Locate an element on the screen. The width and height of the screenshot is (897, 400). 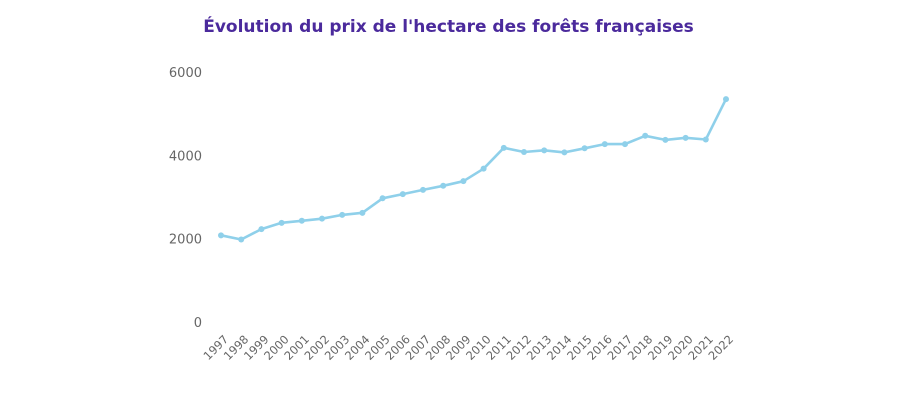
y-tick-label: 0 is located at coordinates (198, 323).